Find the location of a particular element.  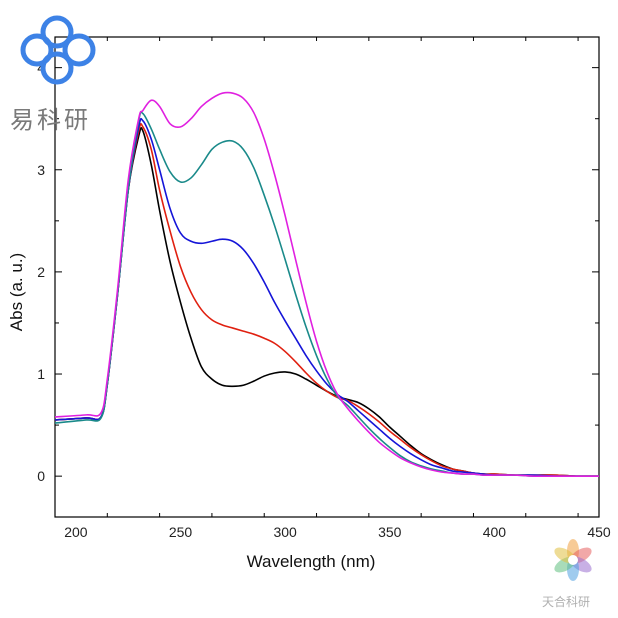

x-tick-label: 400 is located at coordinates (495, 532).